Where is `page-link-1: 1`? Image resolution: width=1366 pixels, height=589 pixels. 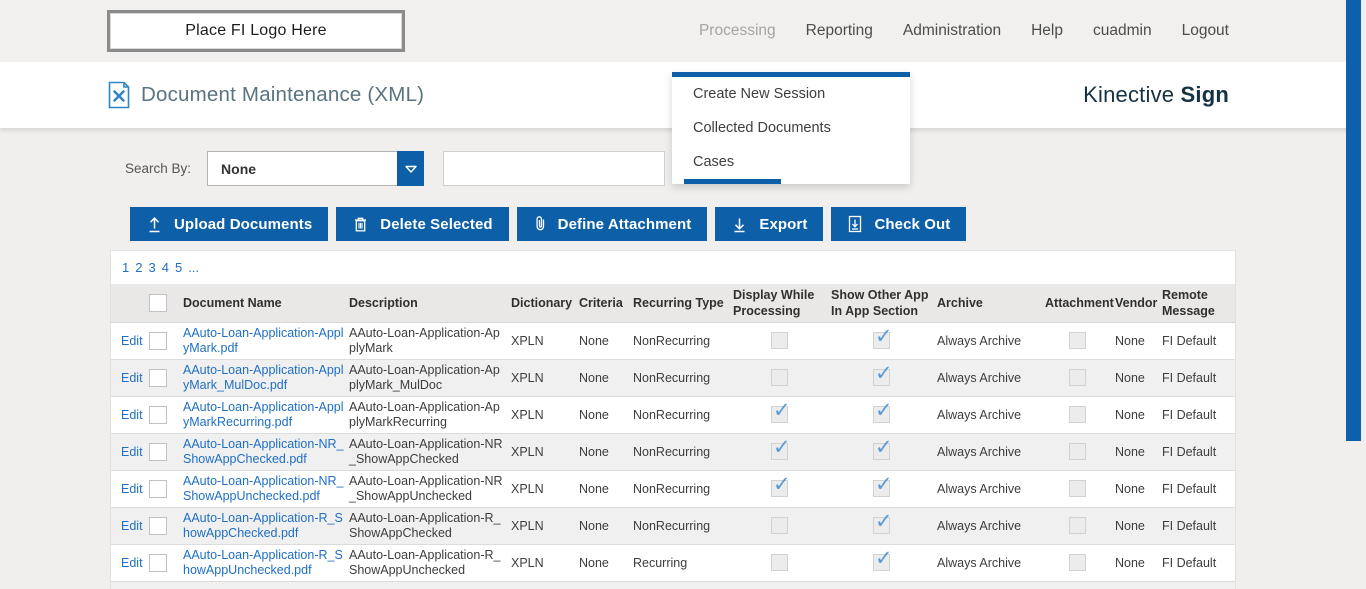
page-link-1: 1 is located at coordinates (126, 267).